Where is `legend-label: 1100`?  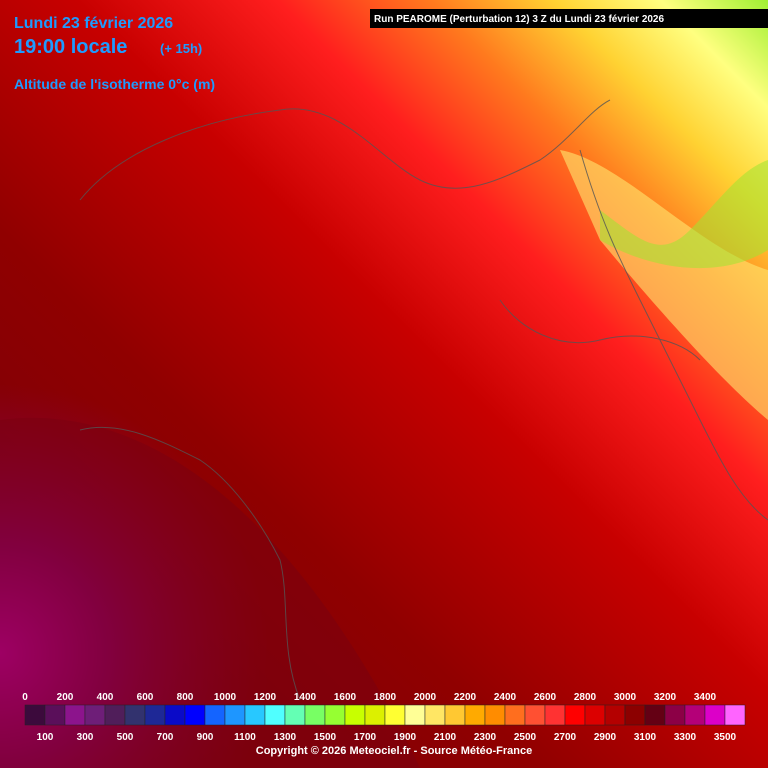 legend-label: 1100 is located at coordinates (245, 737).